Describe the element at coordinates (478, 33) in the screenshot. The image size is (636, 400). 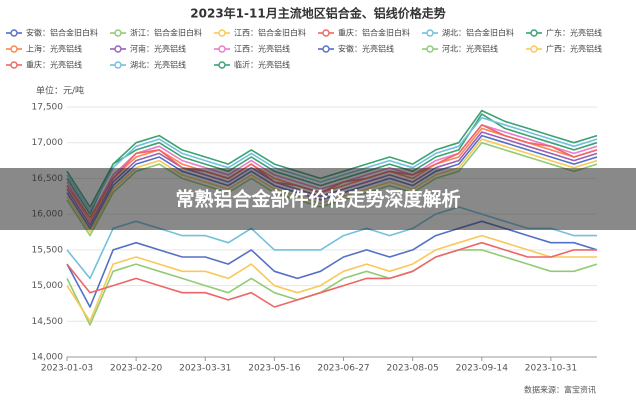
I see `legend-label: 湖北：铝合金旧白料` at that location.